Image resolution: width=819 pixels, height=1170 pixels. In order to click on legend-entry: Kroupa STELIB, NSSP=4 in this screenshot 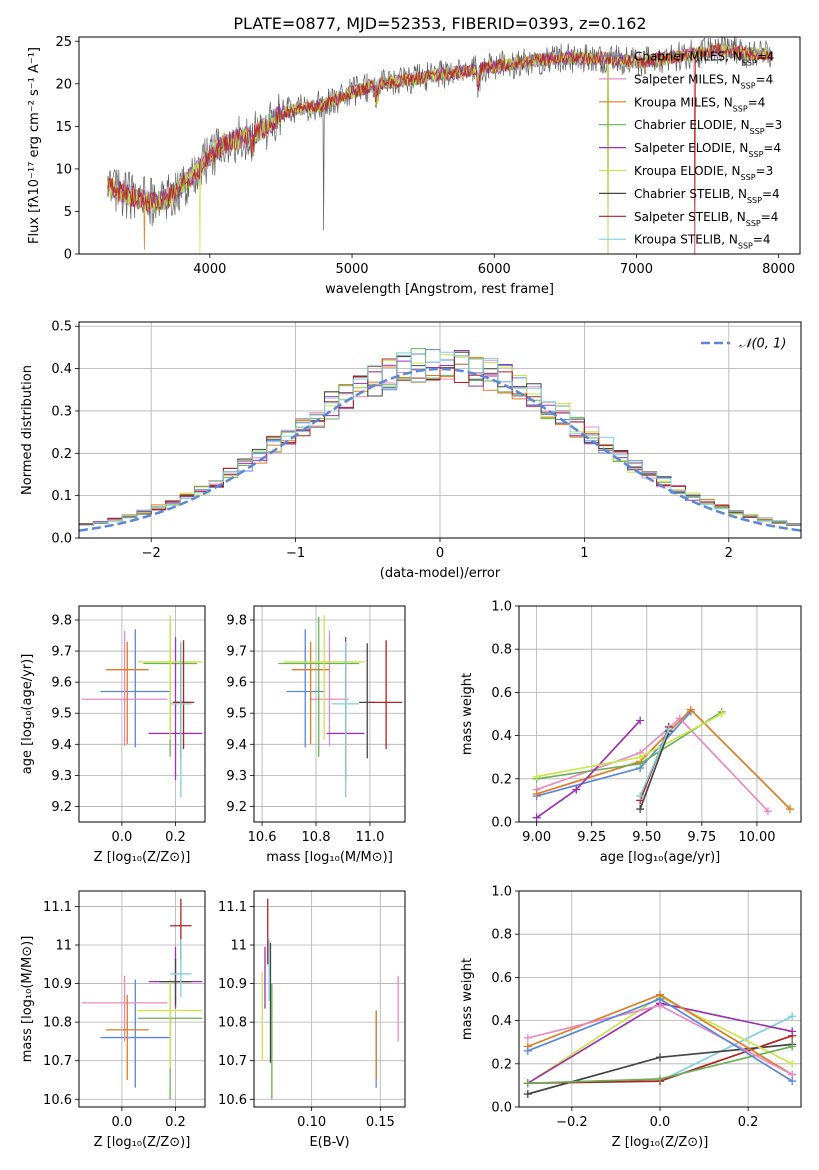, I will do `click(702, 242)`.